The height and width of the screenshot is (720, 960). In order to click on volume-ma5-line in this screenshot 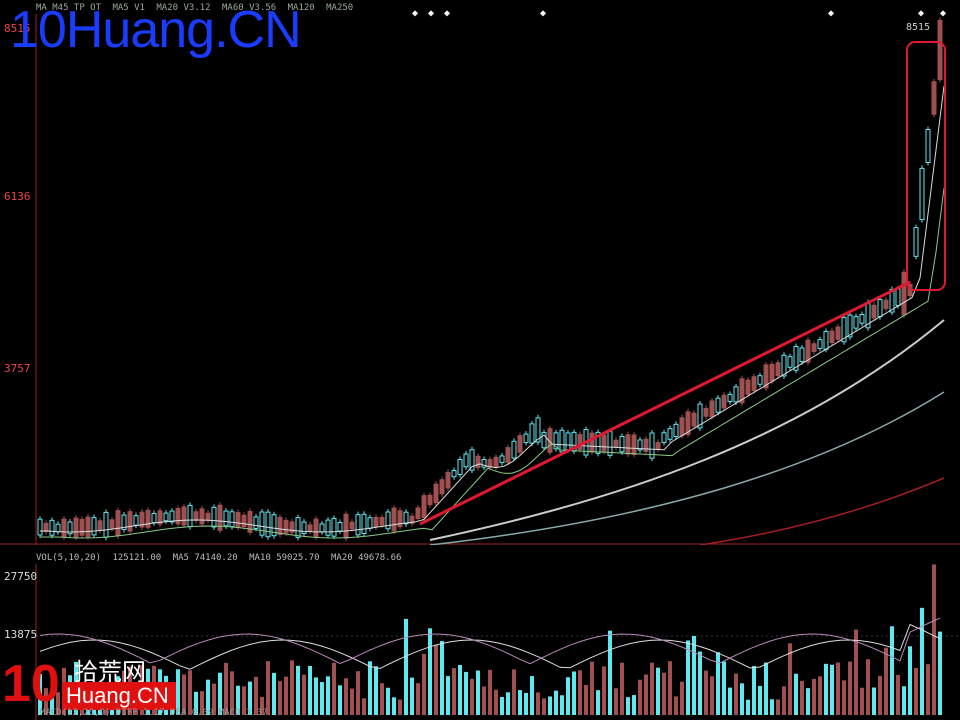, I will do `click(490, 646)`.